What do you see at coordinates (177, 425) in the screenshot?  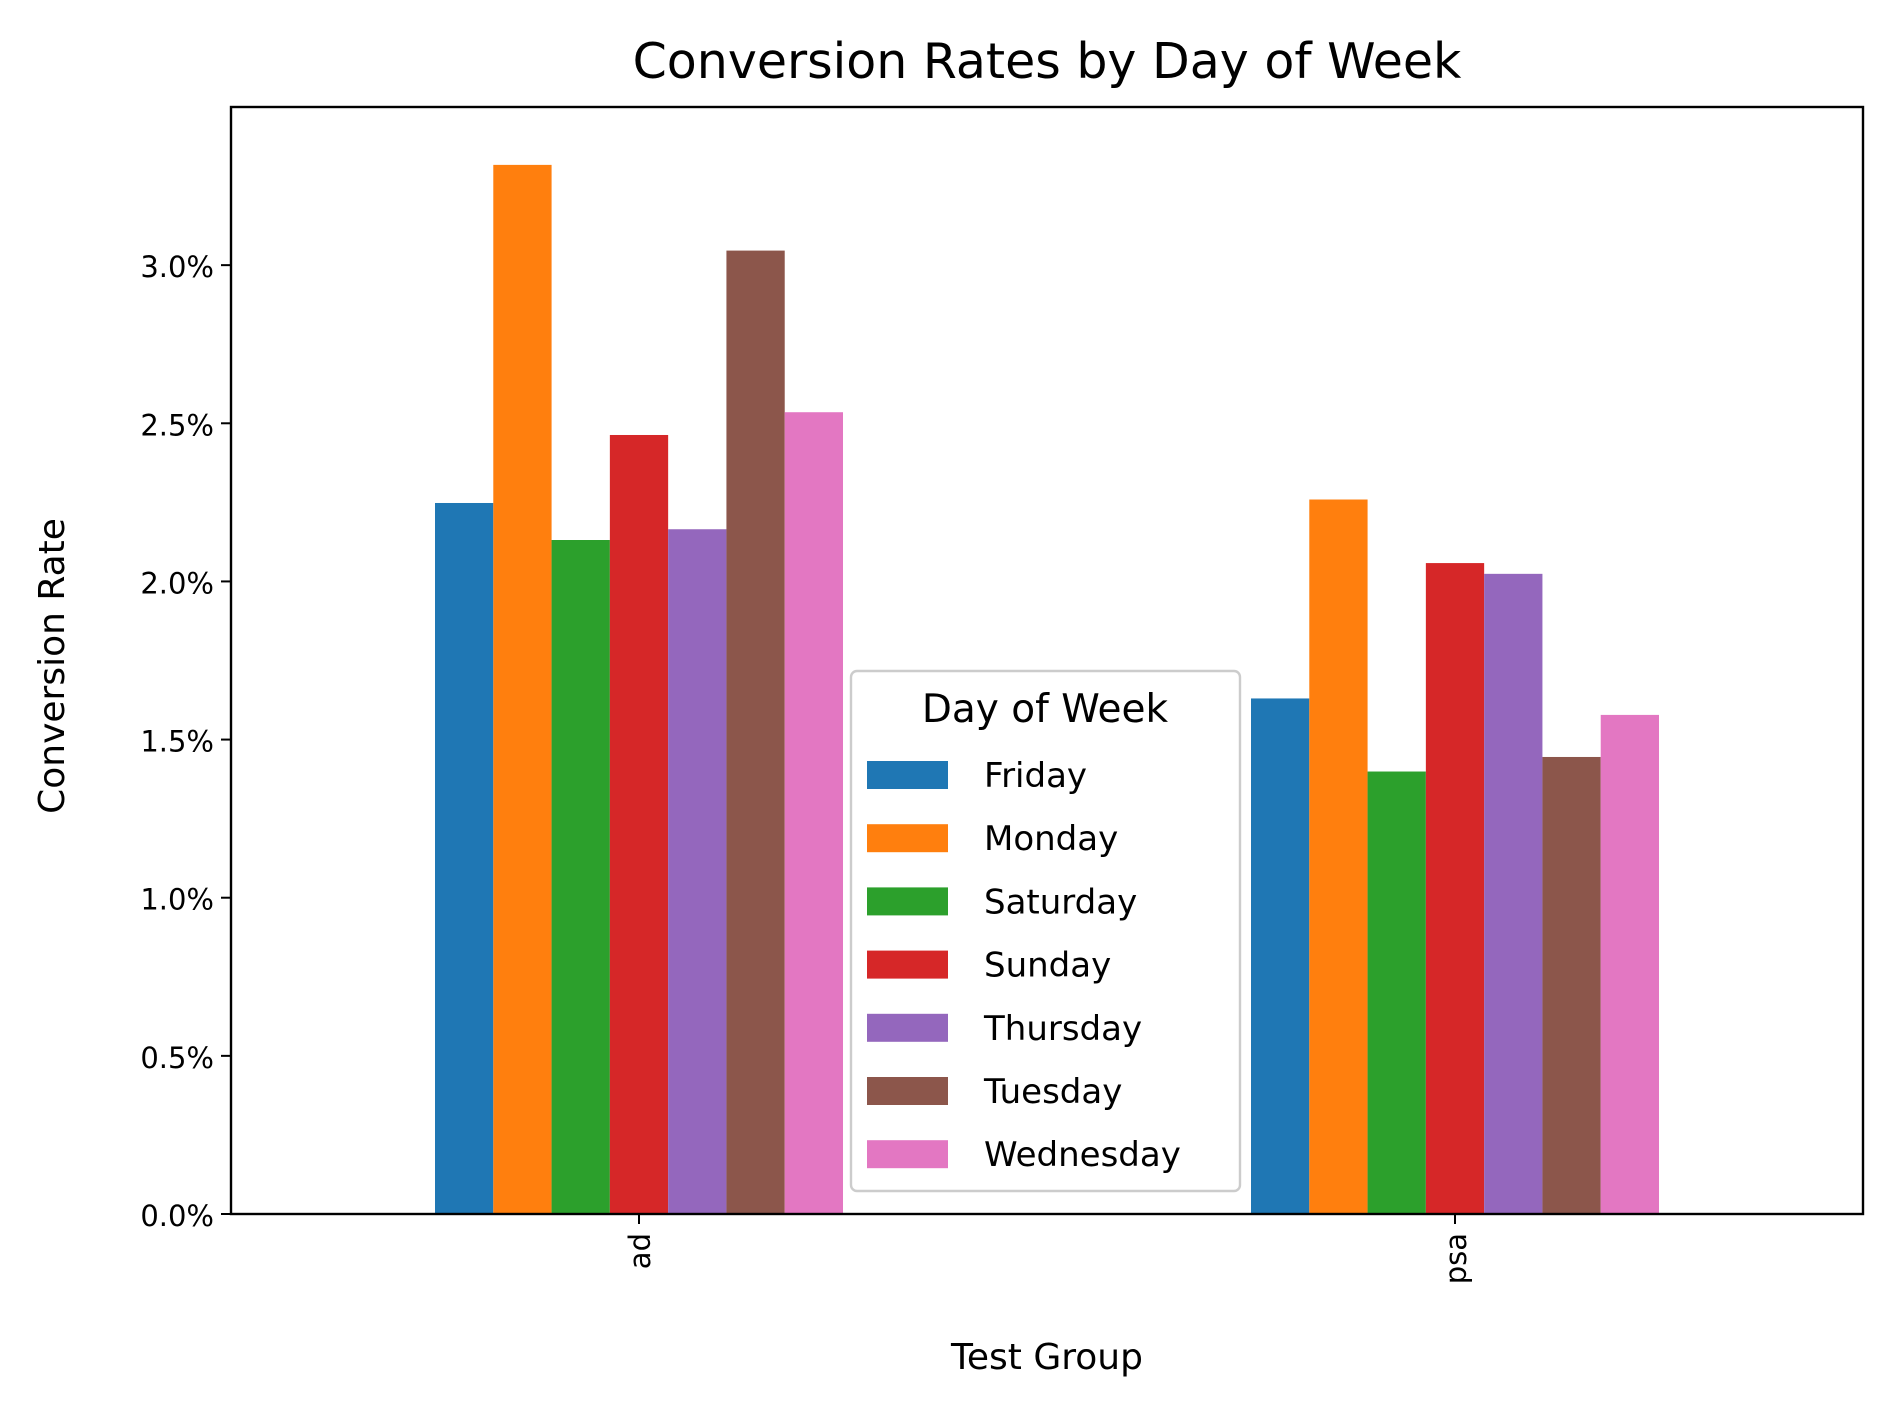 I see `y-tick-label: 2.5%` at bounding box center [177, 425].